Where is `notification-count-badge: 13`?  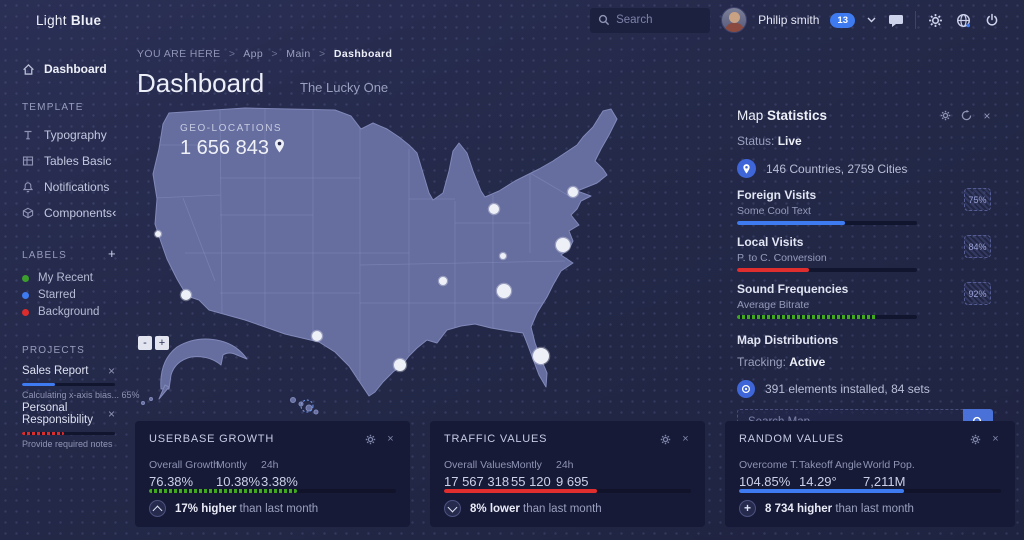
notification-count-badge: 13 is located at coordinates (842, 20).